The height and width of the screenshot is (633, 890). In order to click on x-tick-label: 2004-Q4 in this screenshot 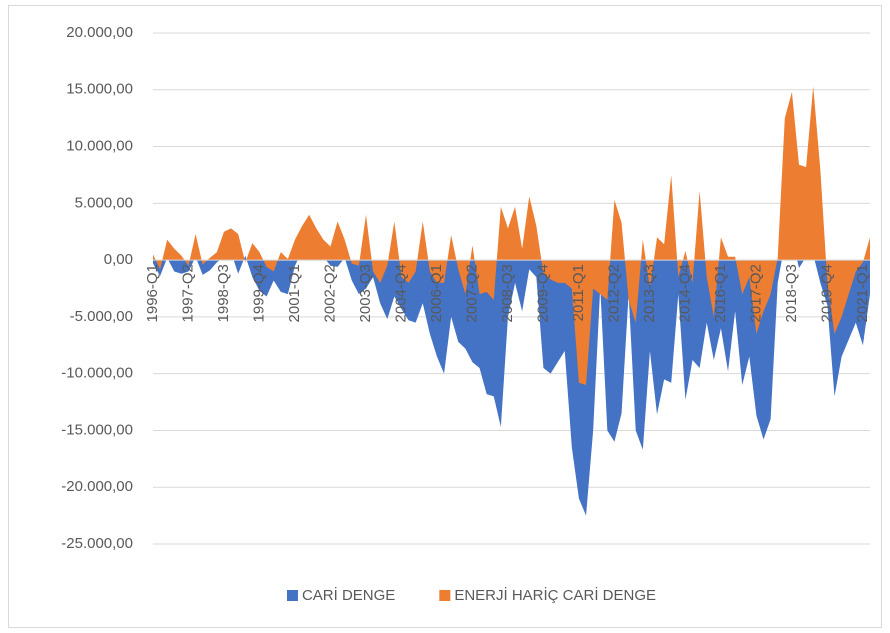, I will do `click(400, 293)`.